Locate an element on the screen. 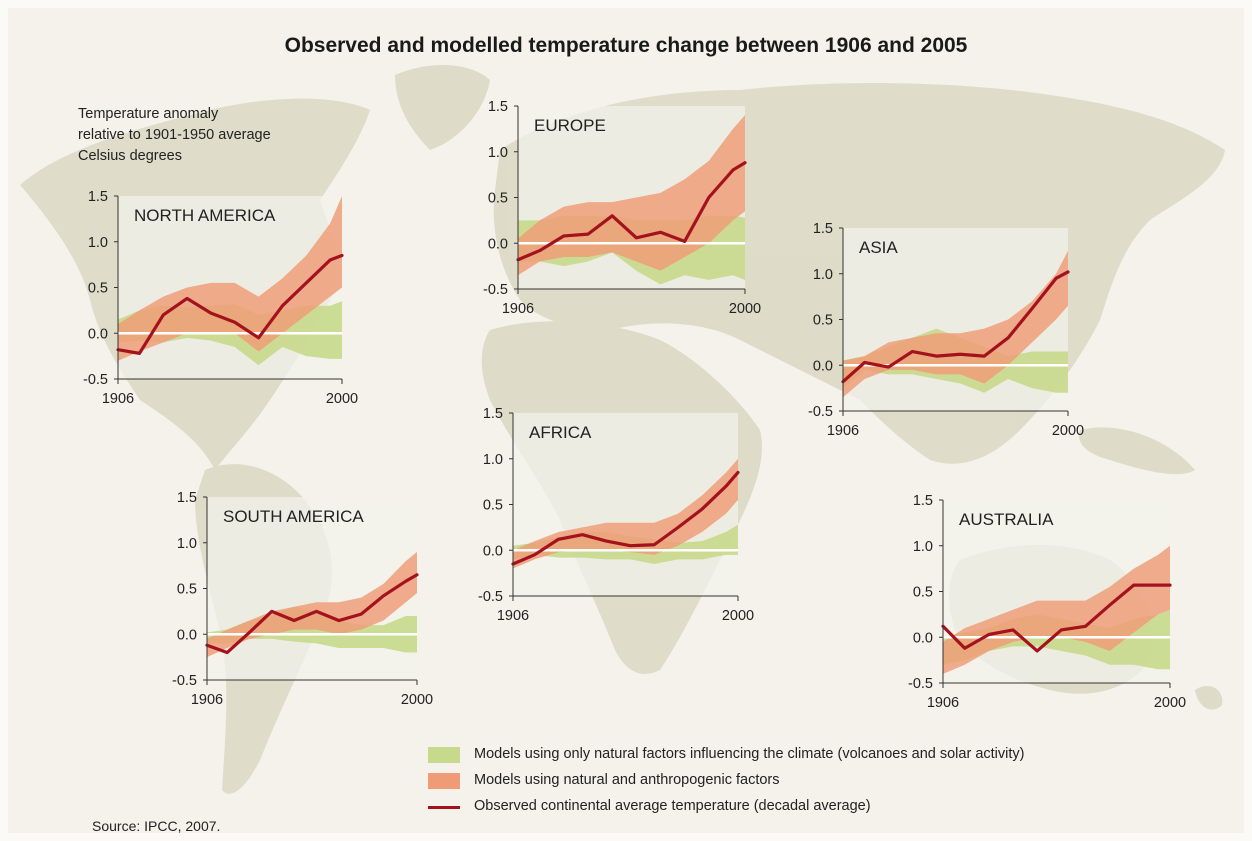  panel-title: EUROPE is located at coordinates (570, 125).